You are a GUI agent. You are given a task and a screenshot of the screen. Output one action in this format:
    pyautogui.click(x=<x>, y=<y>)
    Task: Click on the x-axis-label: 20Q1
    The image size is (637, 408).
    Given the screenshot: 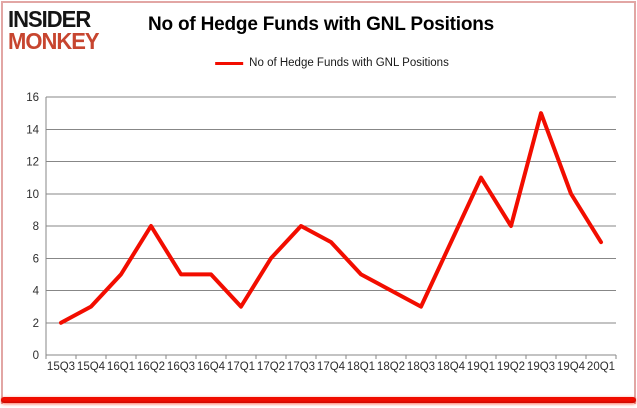 What is the action you would take?
    pyautogui.click(x=601, y=367)
    